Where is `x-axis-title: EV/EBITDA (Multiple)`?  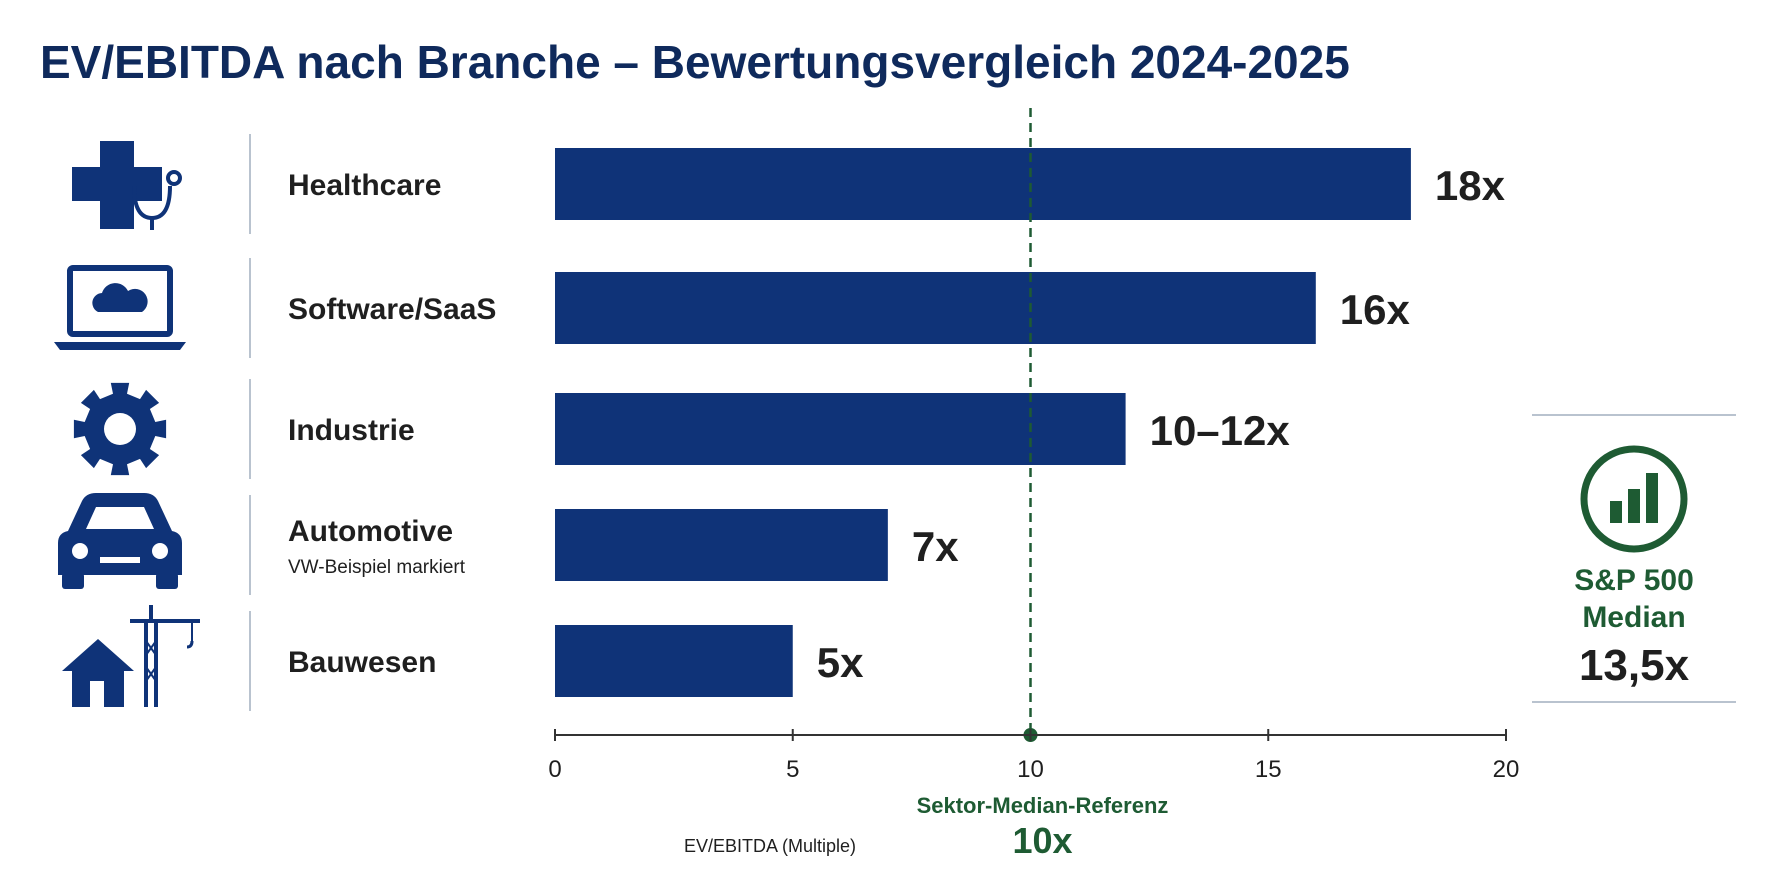 x-axis-title: EV/EBITDA (Multiple) is located at coordinates (770, 846).